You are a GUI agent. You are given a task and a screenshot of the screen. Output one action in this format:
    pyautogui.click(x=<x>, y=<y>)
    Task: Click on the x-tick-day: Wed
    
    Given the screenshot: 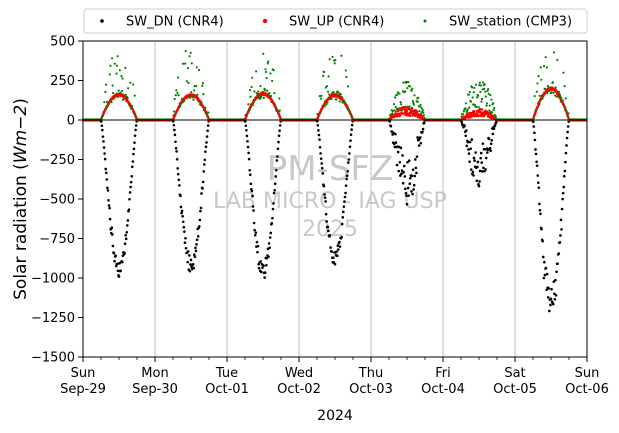 What is the action you would take?
    pyautogui.click(x=299, y=373)
    